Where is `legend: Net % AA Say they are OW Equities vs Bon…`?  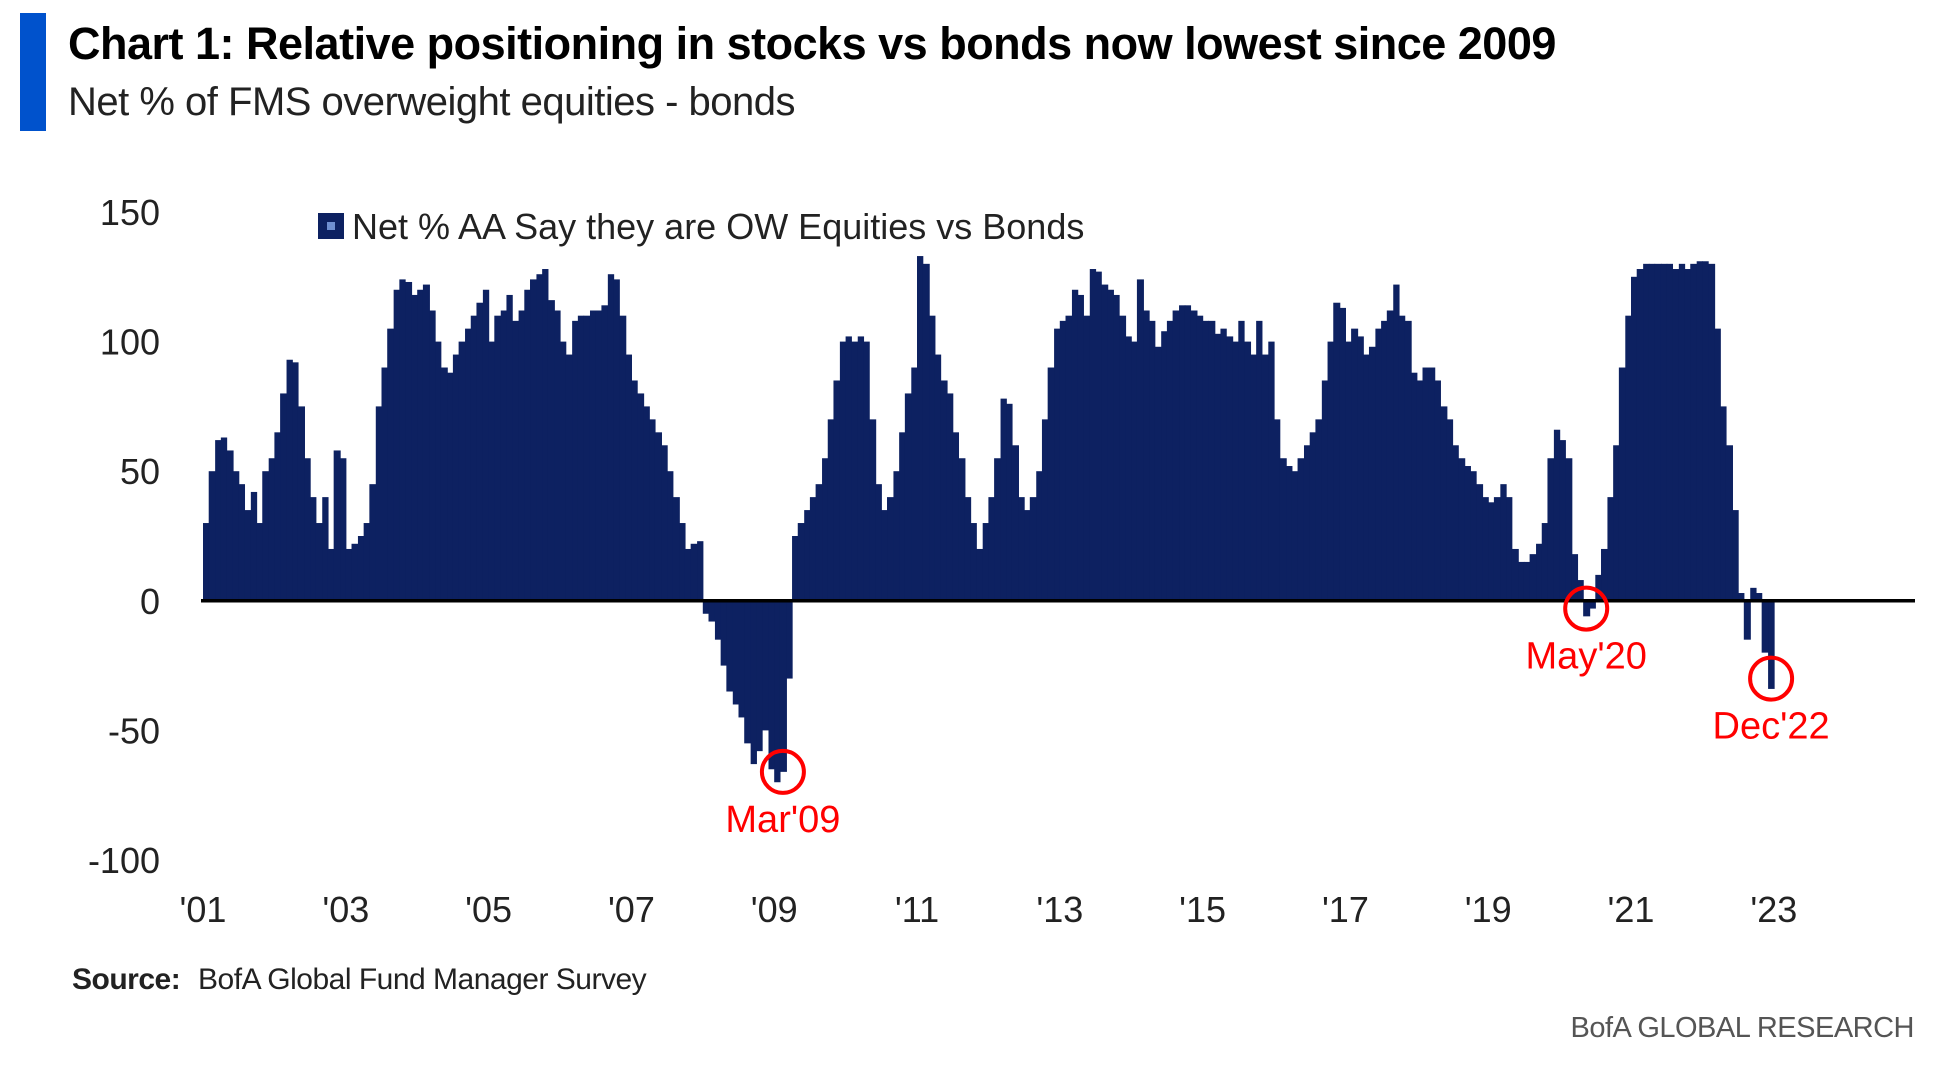
legend: Net % AA Say they are OW Equities vs Bon… is located at coordinates (701, 226).